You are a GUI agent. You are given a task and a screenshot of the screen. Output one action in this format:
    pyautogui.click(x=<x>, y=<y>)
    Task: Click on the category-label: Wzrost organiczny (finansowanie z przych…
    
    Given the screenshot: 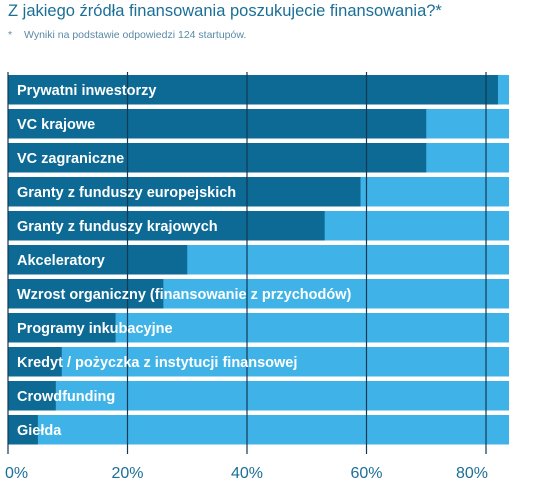 What is the action you would take?
    pyautogui.click(x=184, y=295)
    